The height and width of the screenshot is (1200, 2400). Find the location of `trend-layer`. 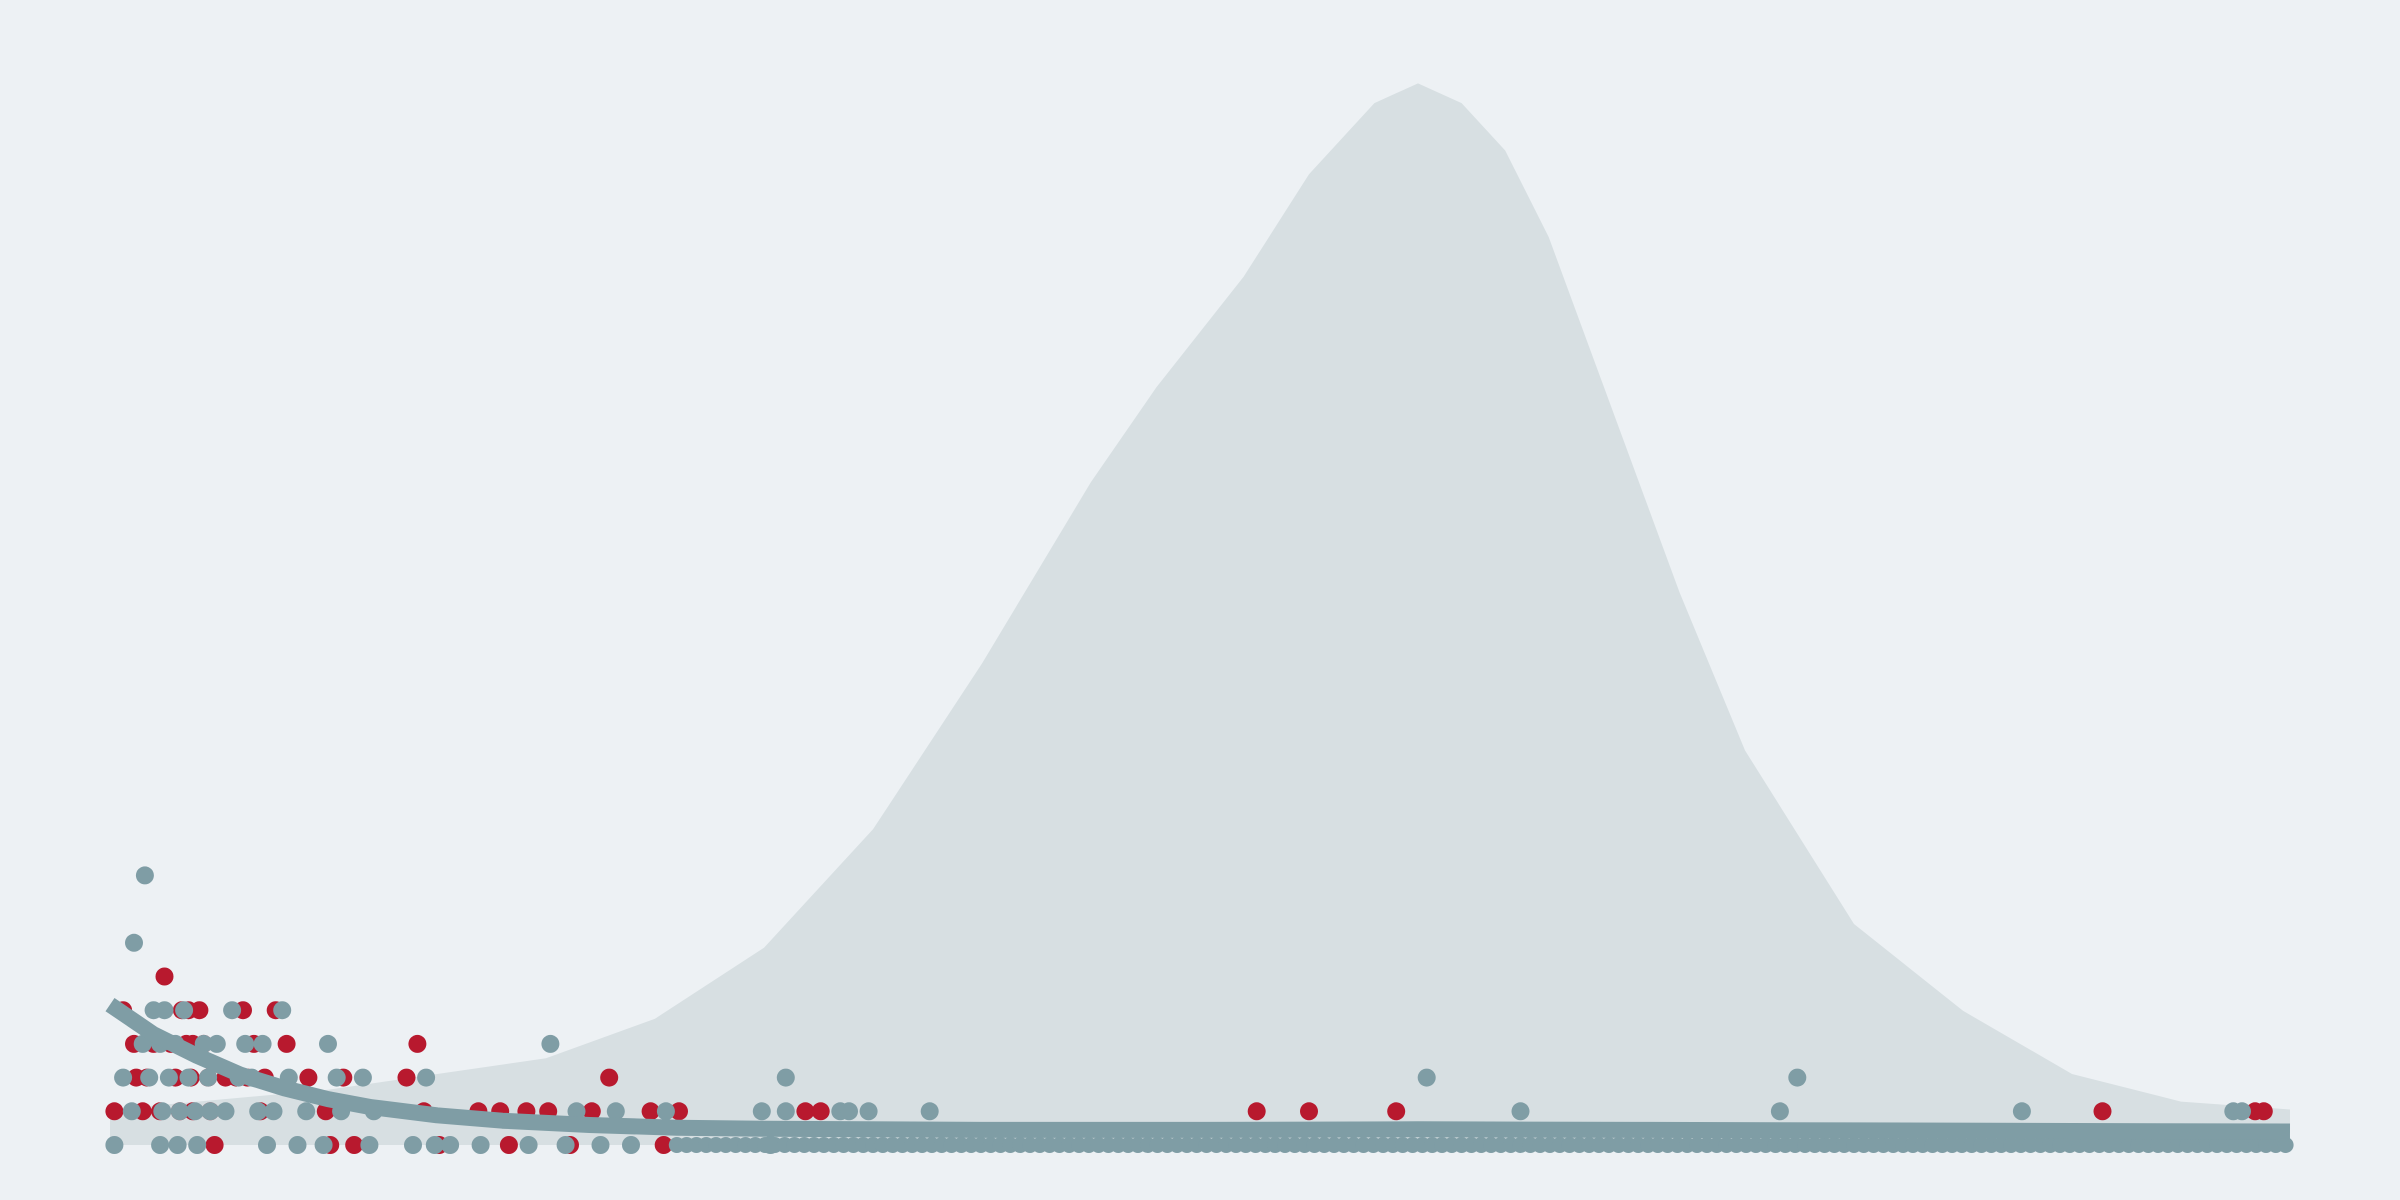

trend-layer is located at coordinates (1198, 1068).